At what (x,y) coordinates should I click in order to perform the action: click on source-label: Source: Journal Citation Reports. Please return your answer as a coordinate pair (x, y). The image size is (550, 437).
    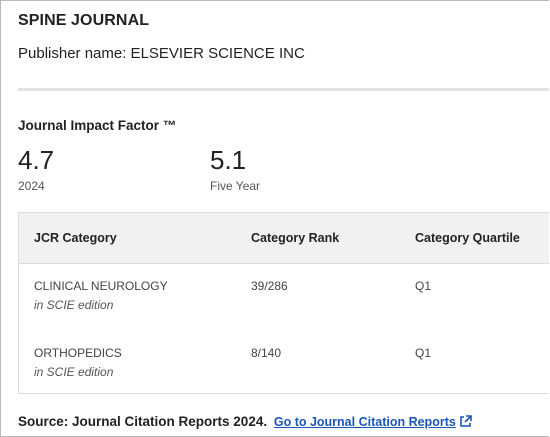
    Looking at the image, I should click on (124, 421).